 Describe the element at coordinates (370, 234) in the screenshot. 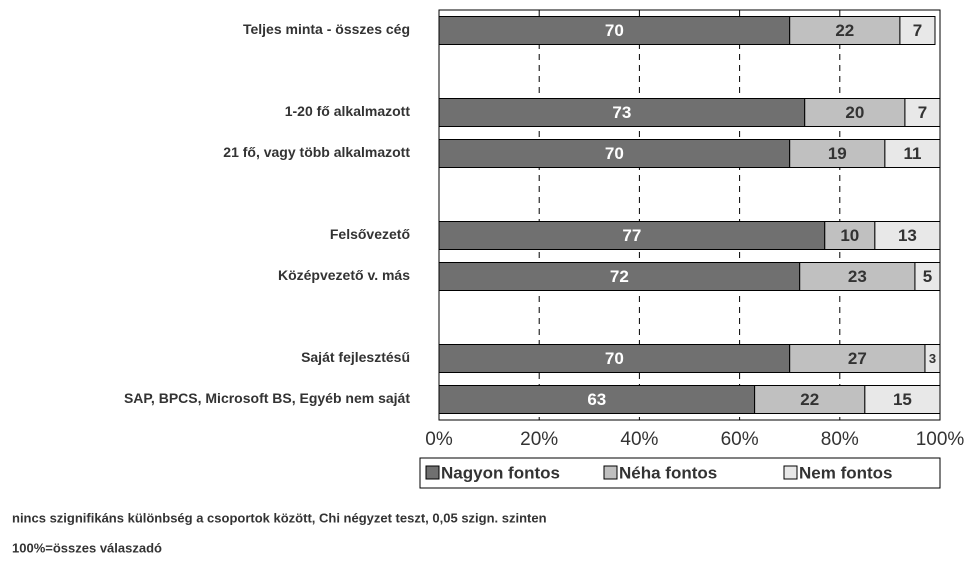

I see `category-label: Felsővezető` at that location.